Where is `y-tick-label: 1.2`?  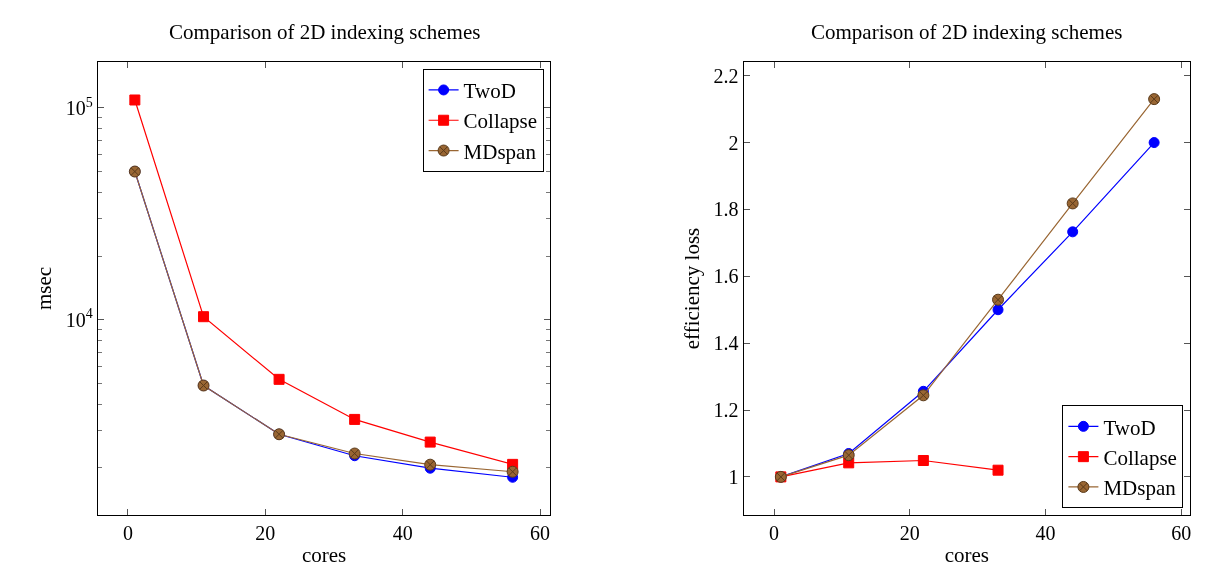
y-tick-label: 1.2 is located at coordinates (726, 410).